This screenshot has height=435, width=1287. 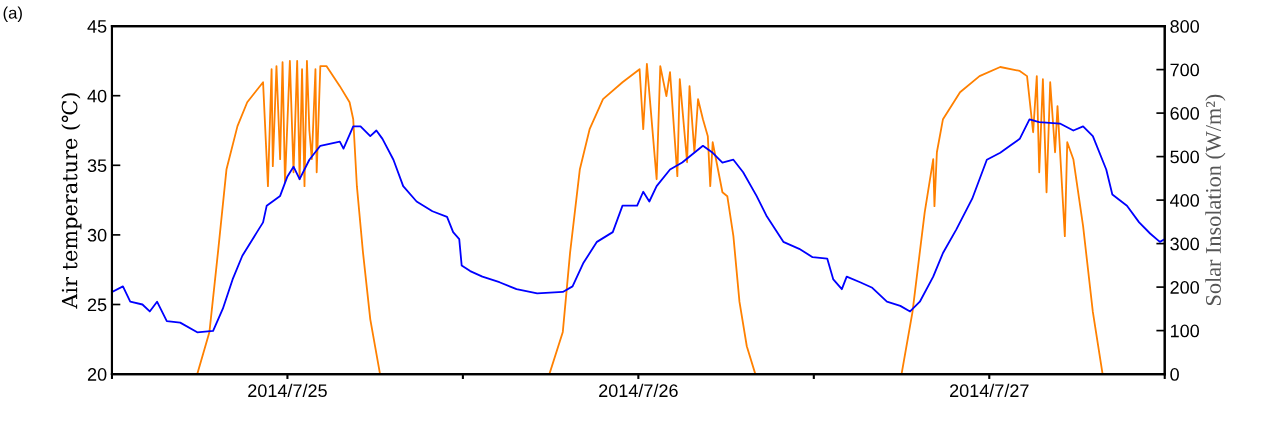 What do you see at coordinates (97, 166) in the screenshot?
I see `y-tick-label: 35` at bounding box center [97, 166].